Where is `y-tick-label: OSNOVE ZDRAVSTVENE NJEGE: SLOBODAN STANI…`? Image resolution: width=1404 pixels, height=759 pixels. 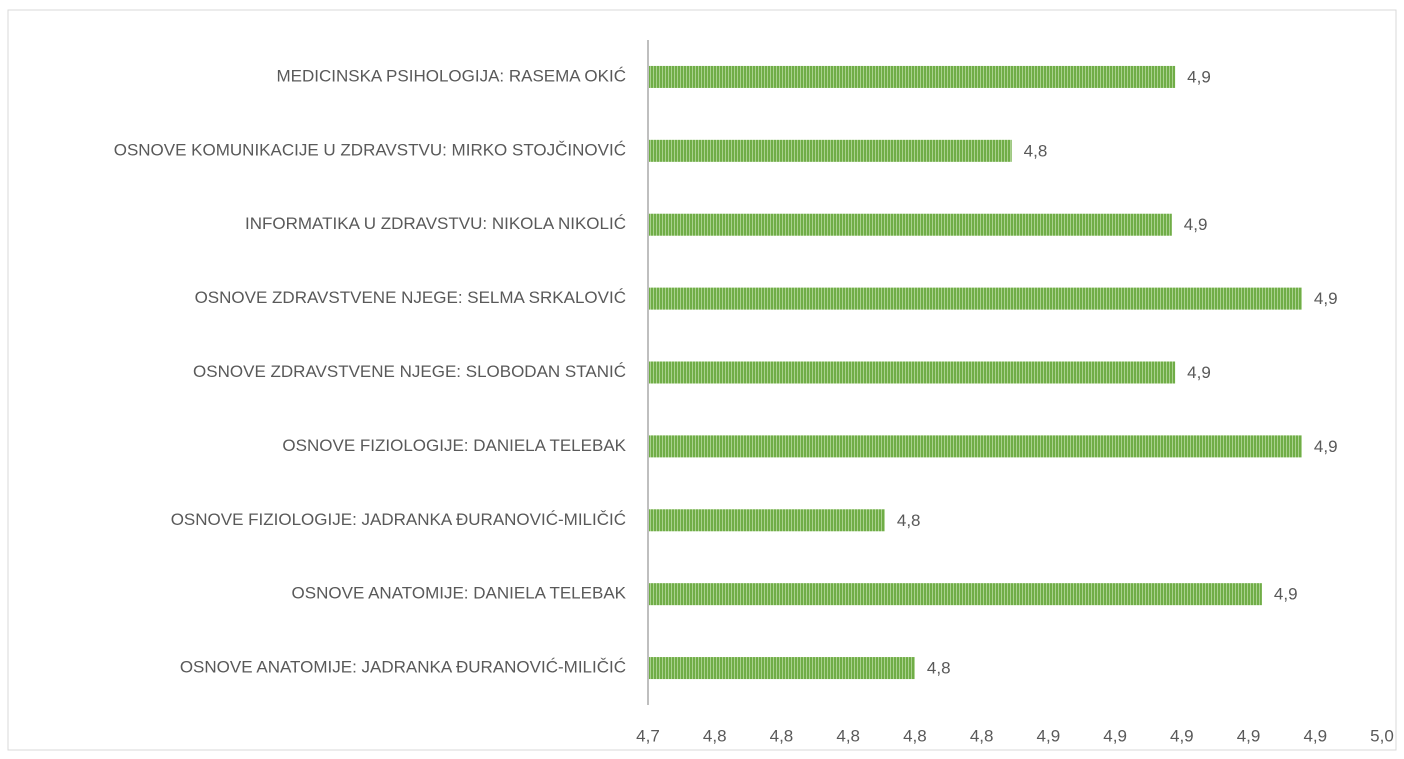
y-tick-label: OSNOVE ZDRAVSTVENE NJEGE: SLOBODAN STANI… is located at coordinates (409, 371).